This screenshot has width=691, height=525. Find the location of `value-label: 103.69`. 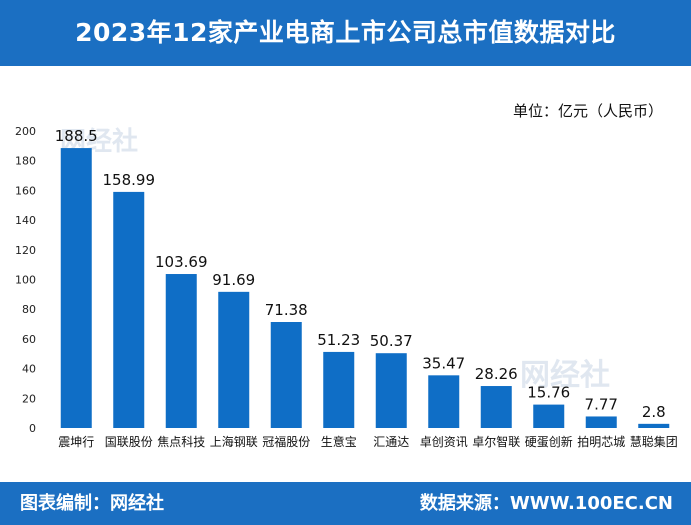

value-label: 103.69 is located at coordinates (181, 262).